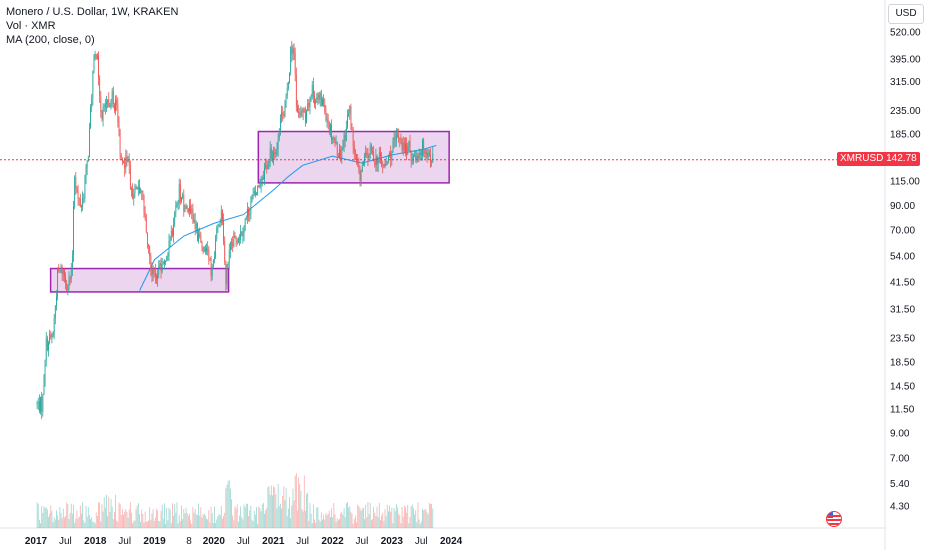  What do you see at coordinates (902, 256) in the screenshot?
I see `y-tick-label: 54.00` at bounding box center [902, 256].